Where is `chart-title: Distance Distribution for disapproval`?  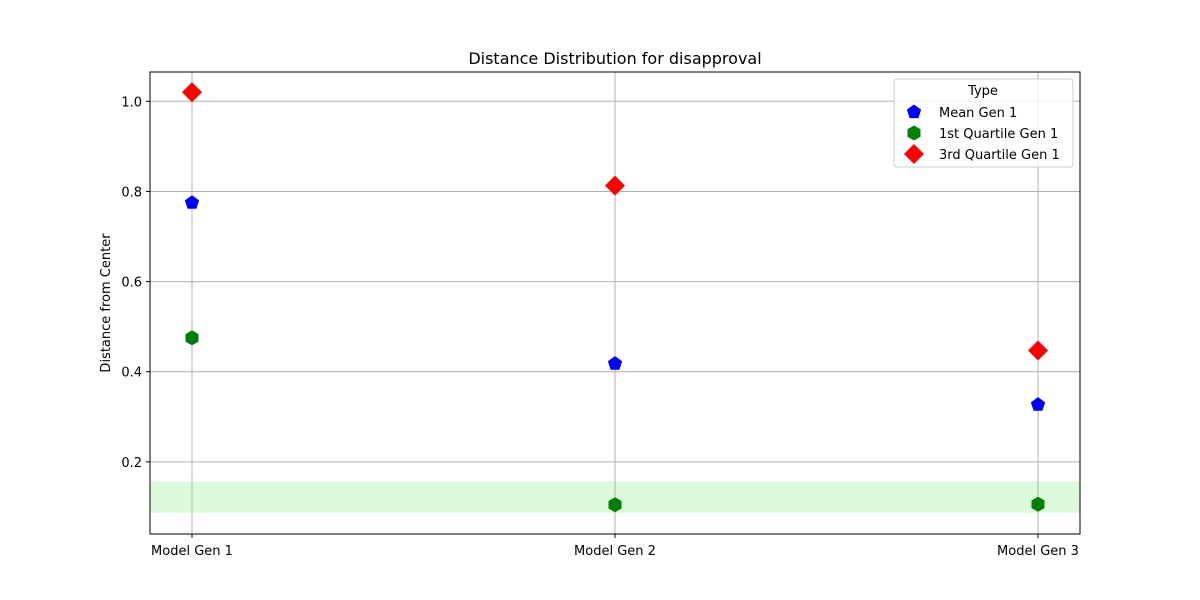
chart-title: Distance Distribution for disapproval is located at coordinates (614, 58).